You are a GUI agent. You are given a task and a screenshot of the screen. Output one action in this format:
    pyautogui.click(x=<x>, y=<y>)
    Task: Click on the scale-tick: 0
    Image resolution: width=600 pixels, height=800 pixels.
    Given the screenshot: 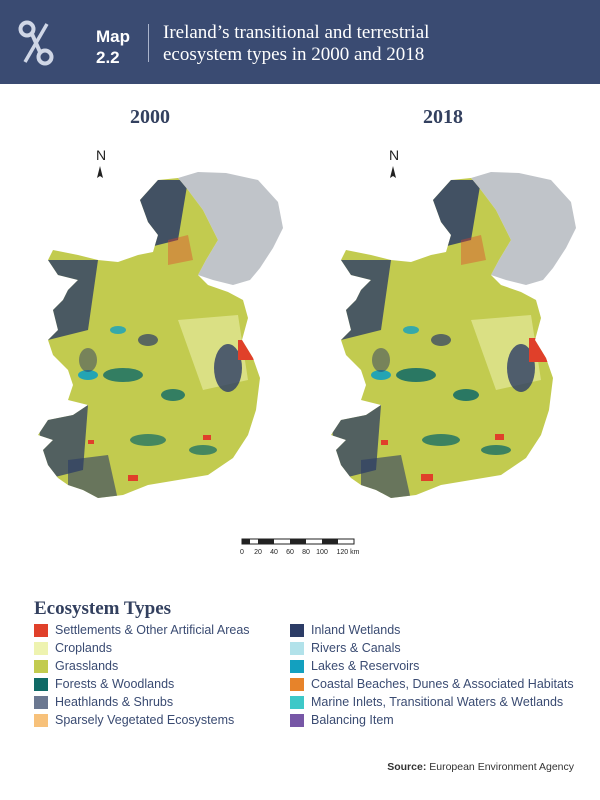 What is the action you would take?
    pyautogui.click(x=242, y=552)
    